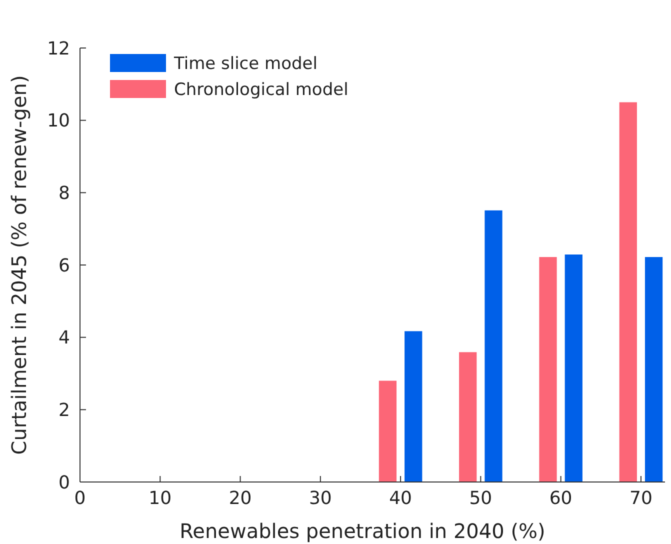  I want to click on y-tick-label: 12, so click(58, 49).